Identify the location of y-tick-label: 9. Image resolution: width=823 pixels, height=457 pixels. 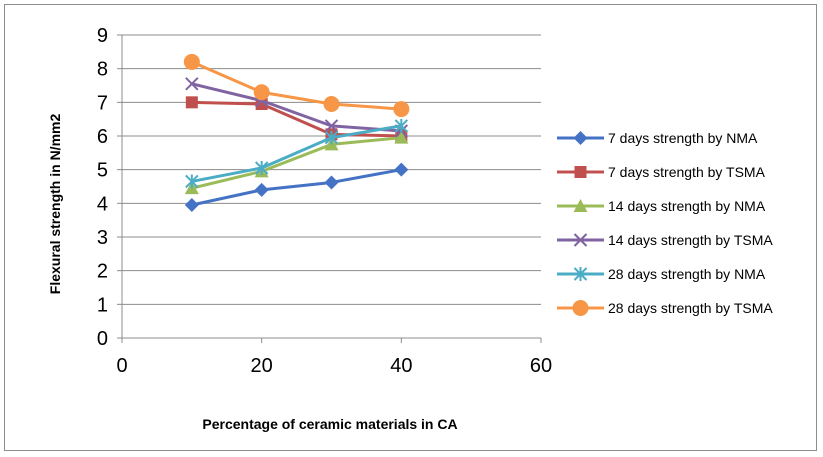
(102, 36).